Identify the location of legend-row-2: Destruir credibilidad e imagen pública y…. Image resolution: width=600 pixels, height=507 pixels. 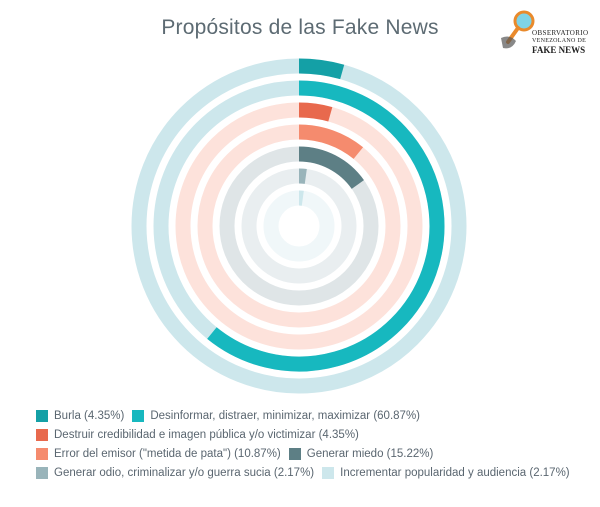
(316, 434).